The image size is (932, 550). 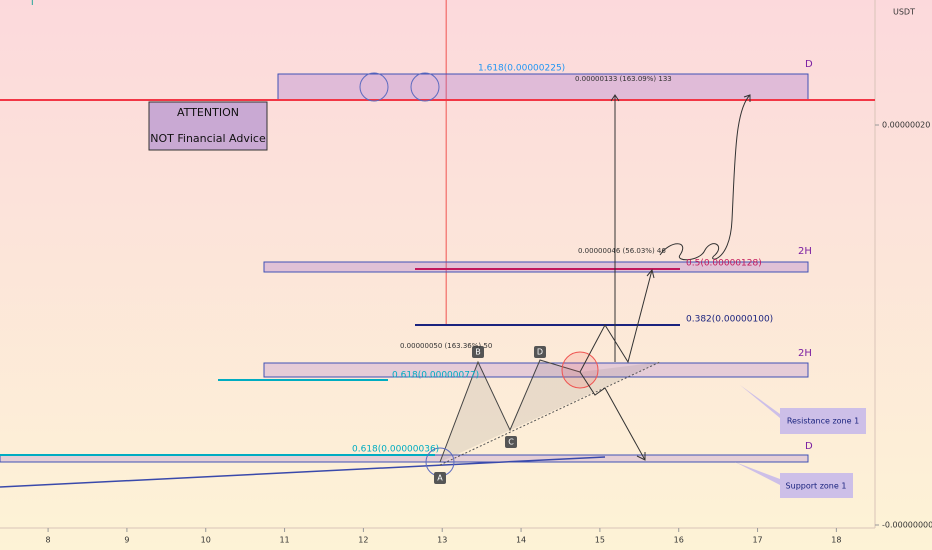 What do you see at coordinates (521, 540) in the screenshot?
I see `x-tick-label: 14` at bounding box center [521, 540].